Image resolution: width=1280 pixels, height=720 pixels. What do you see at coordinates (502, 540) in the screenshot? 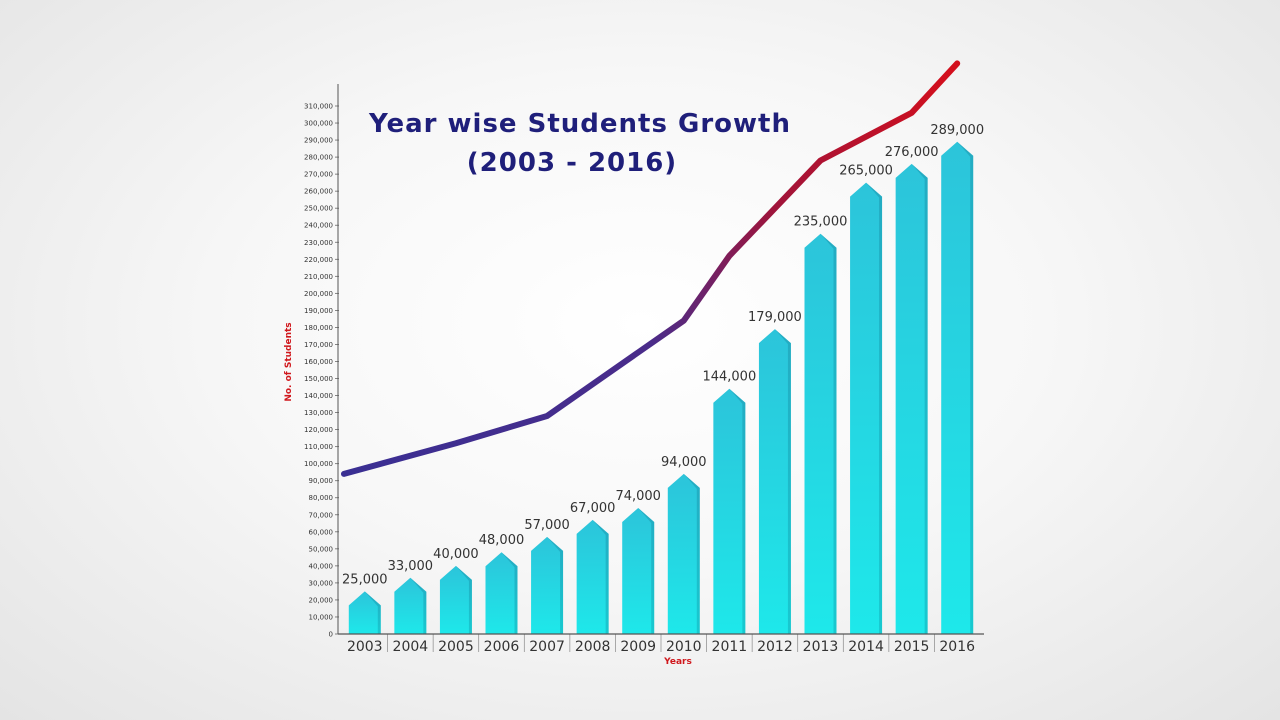
I see `data-label-2006: 48,000` at bounding box center [502, 540].